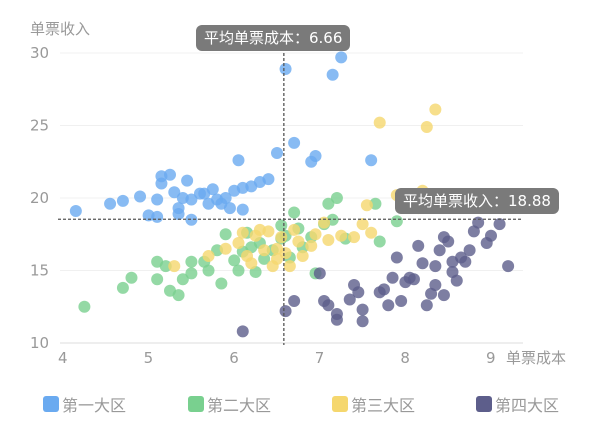 The width and height of the screenshot is (600, 431). What do you see at coordinates (277, 358) in the screenshot?
I see `x-axis-ticks: 4 5 6 7 8 9` at bounding box center [277, 358].